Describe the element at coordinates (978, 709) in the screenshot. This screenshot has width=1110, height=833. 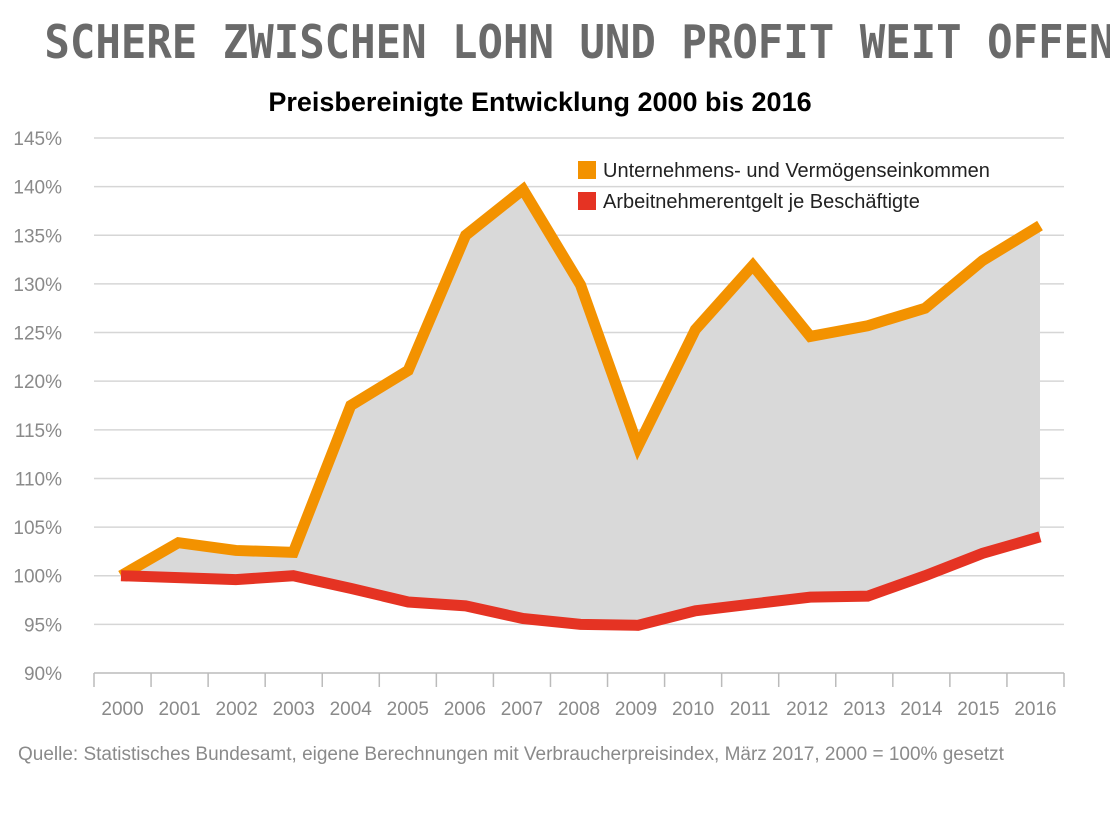
I see `x-tick-label: 2015` at that location.